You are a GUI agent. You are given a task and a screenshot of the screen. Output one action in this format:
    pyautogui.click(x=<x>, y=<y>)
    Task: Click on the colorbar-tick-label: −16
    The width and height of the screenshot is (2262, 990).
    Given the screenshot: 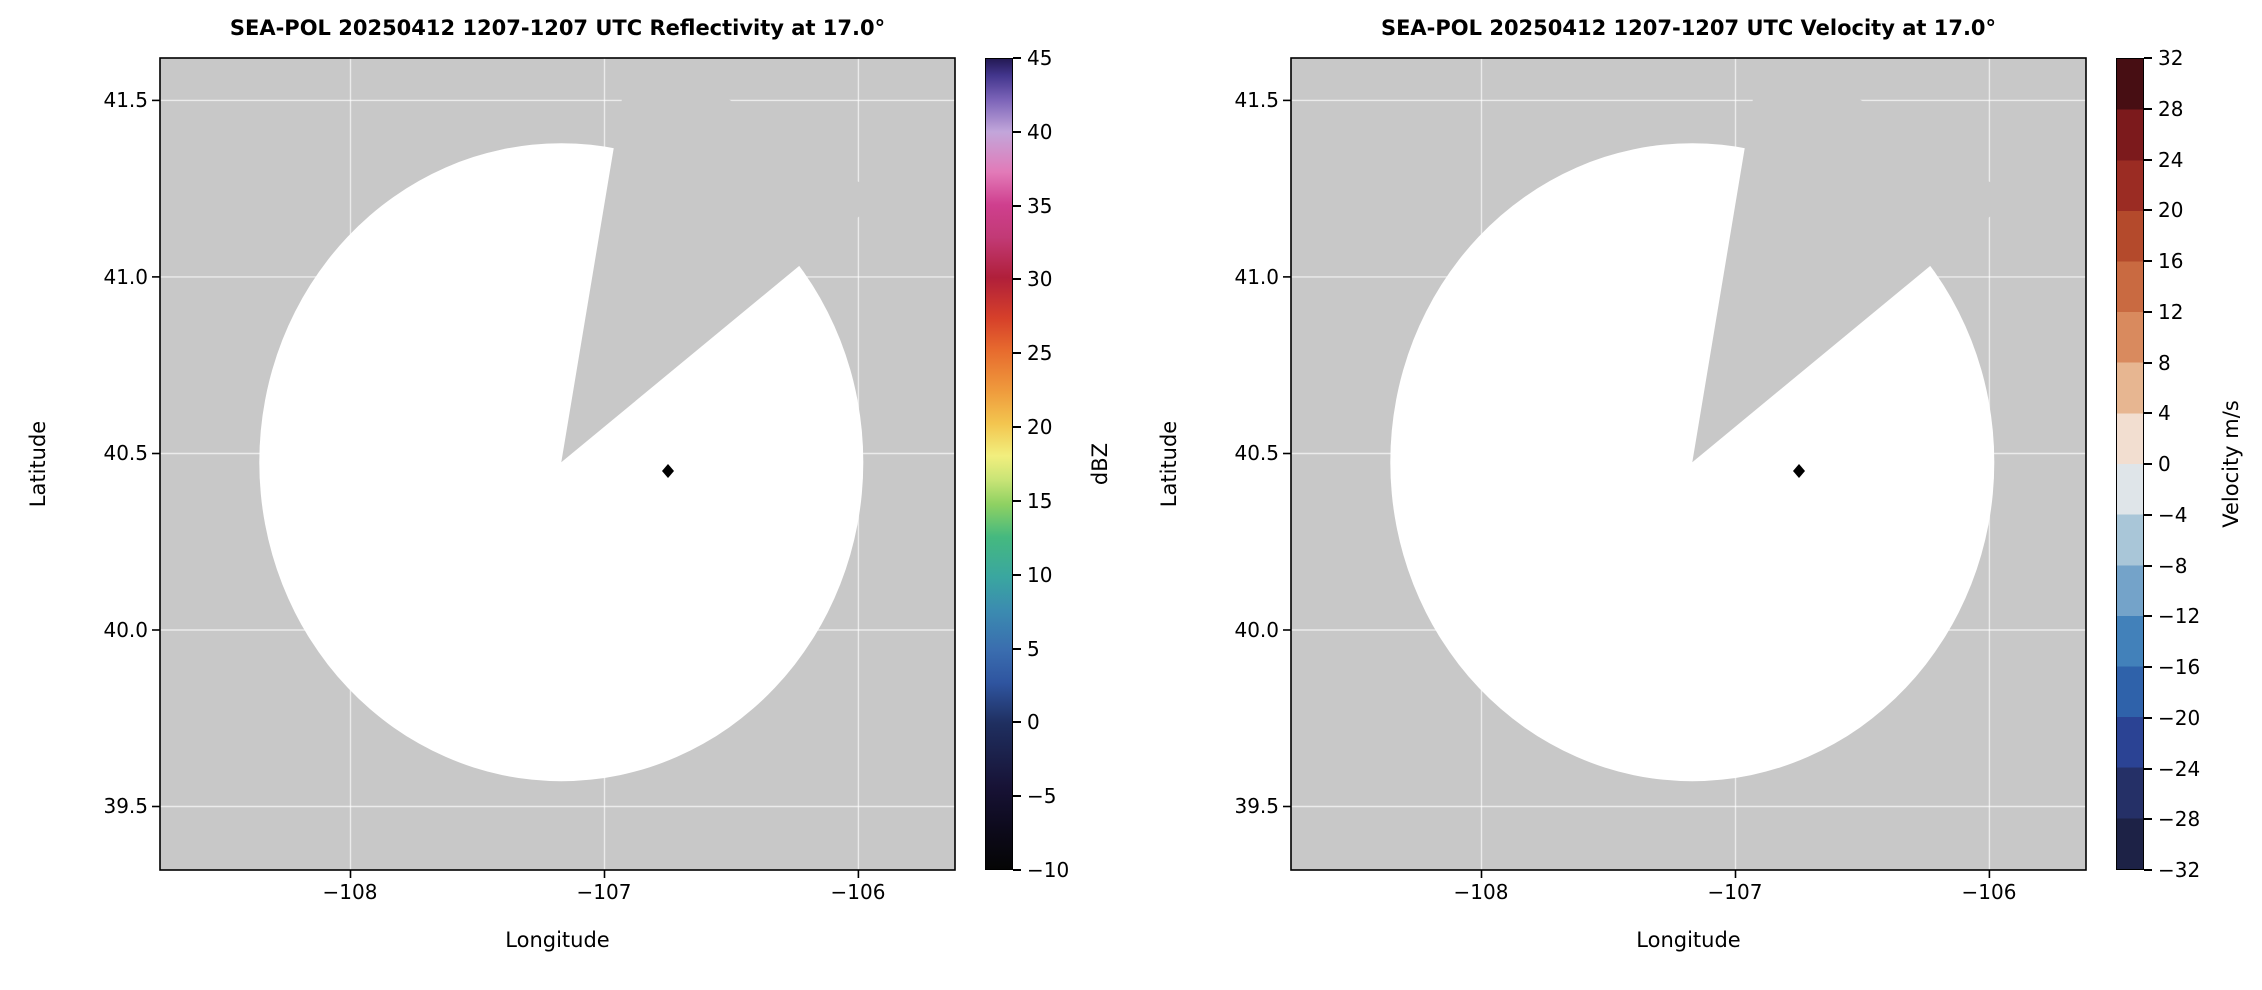 What is the action you would take?
    pyautogui.click(x=2179, y=667)
    